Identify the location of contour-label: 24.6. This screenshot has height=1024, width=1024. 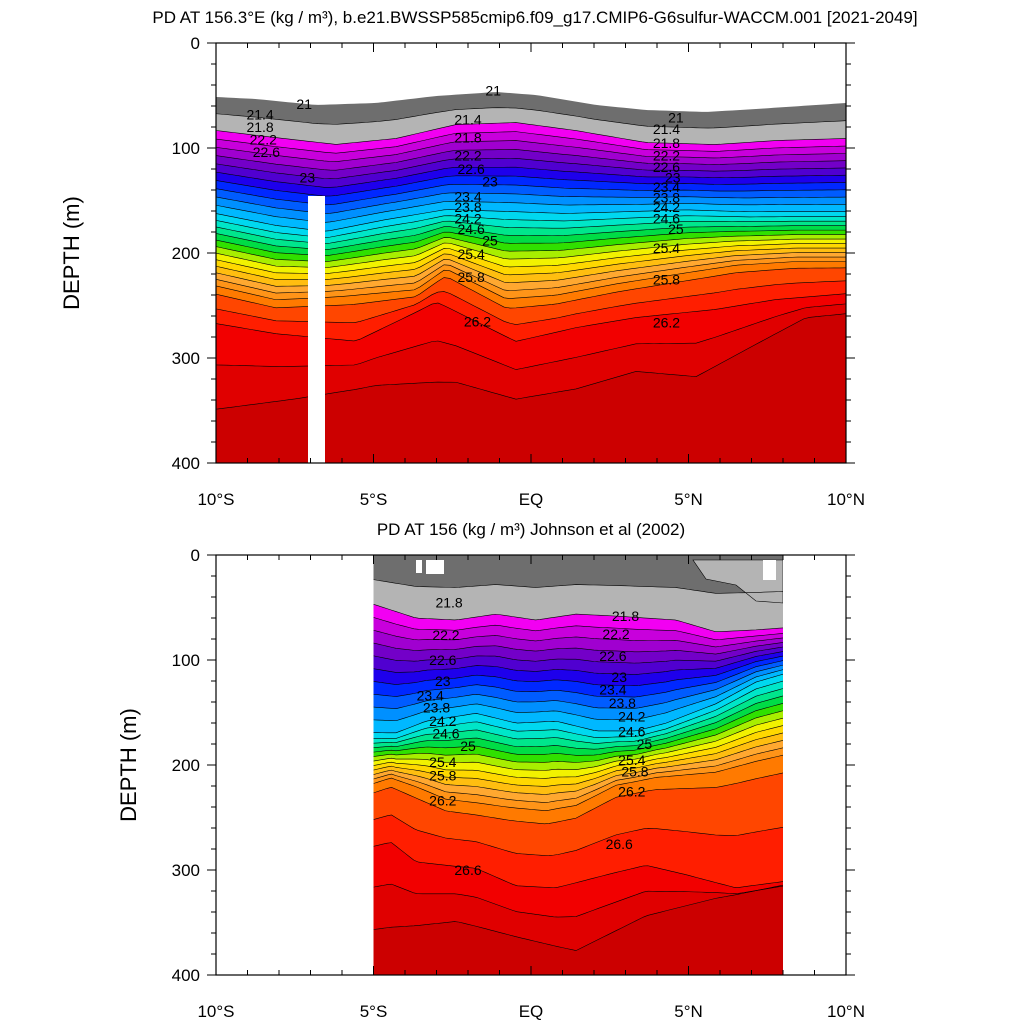
(631, 731).